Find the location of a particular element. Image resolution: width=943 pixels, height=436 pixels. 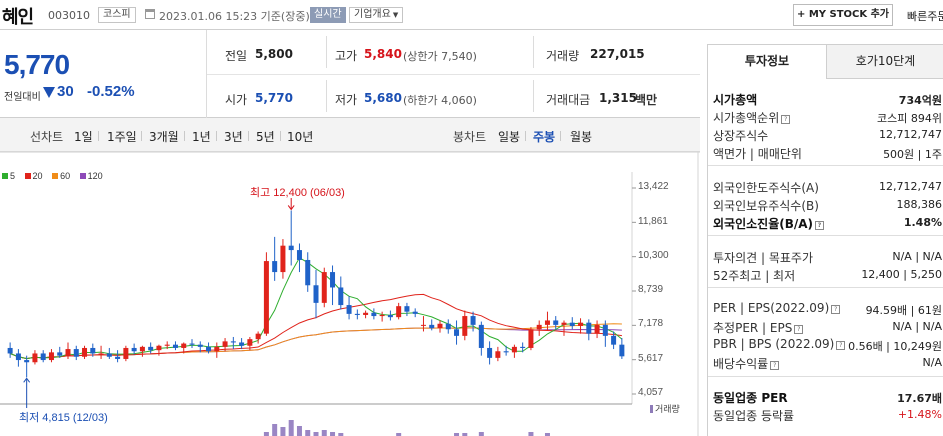

info-row-value: 0.56배 | 10,249원 is located at coordinates (895, 346).